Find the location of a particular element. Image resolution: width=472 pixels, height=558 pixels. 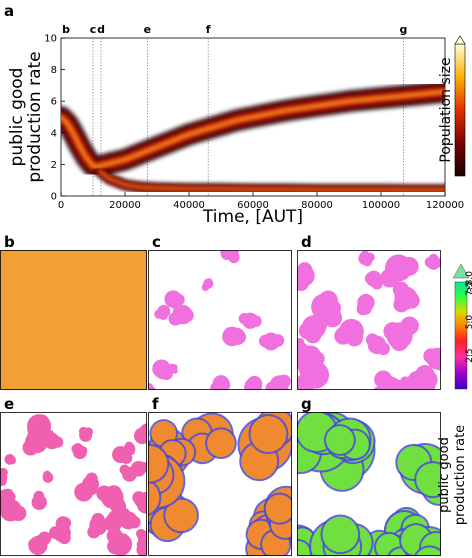

rate-colorbar-bar is located at coordinates (461, 335).